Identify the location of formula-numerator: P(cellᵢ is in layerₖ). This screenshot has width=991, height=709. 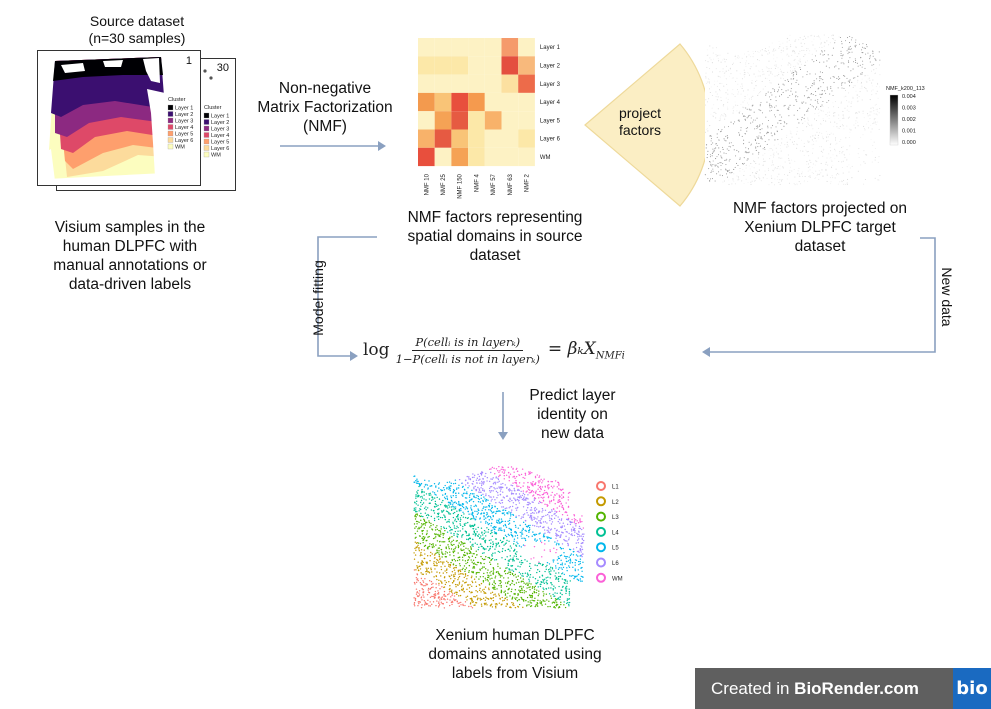
(468, 343).